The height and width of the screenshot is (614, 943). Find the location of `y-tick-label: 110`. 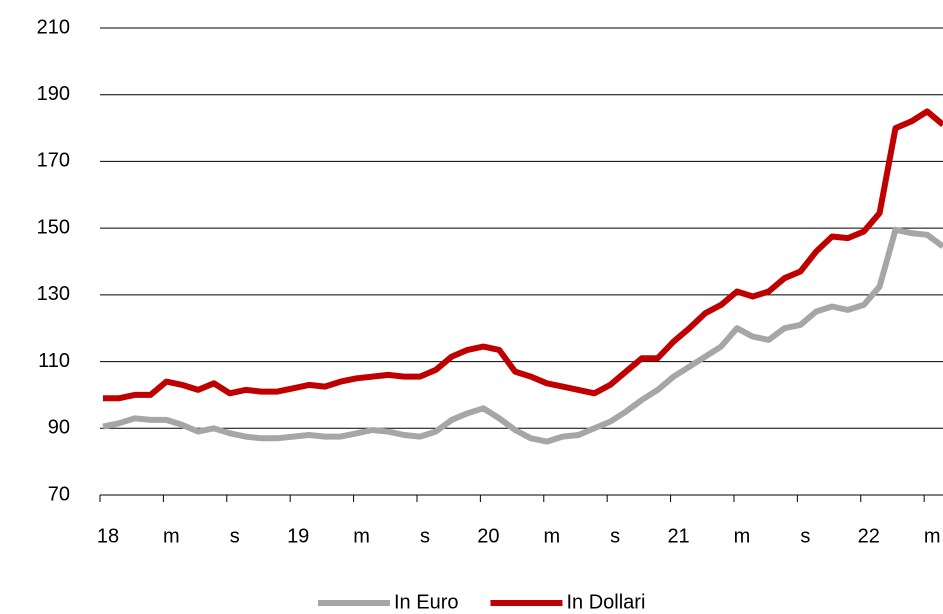

y-tick-label: 110 is located at coordinates (54, 361).